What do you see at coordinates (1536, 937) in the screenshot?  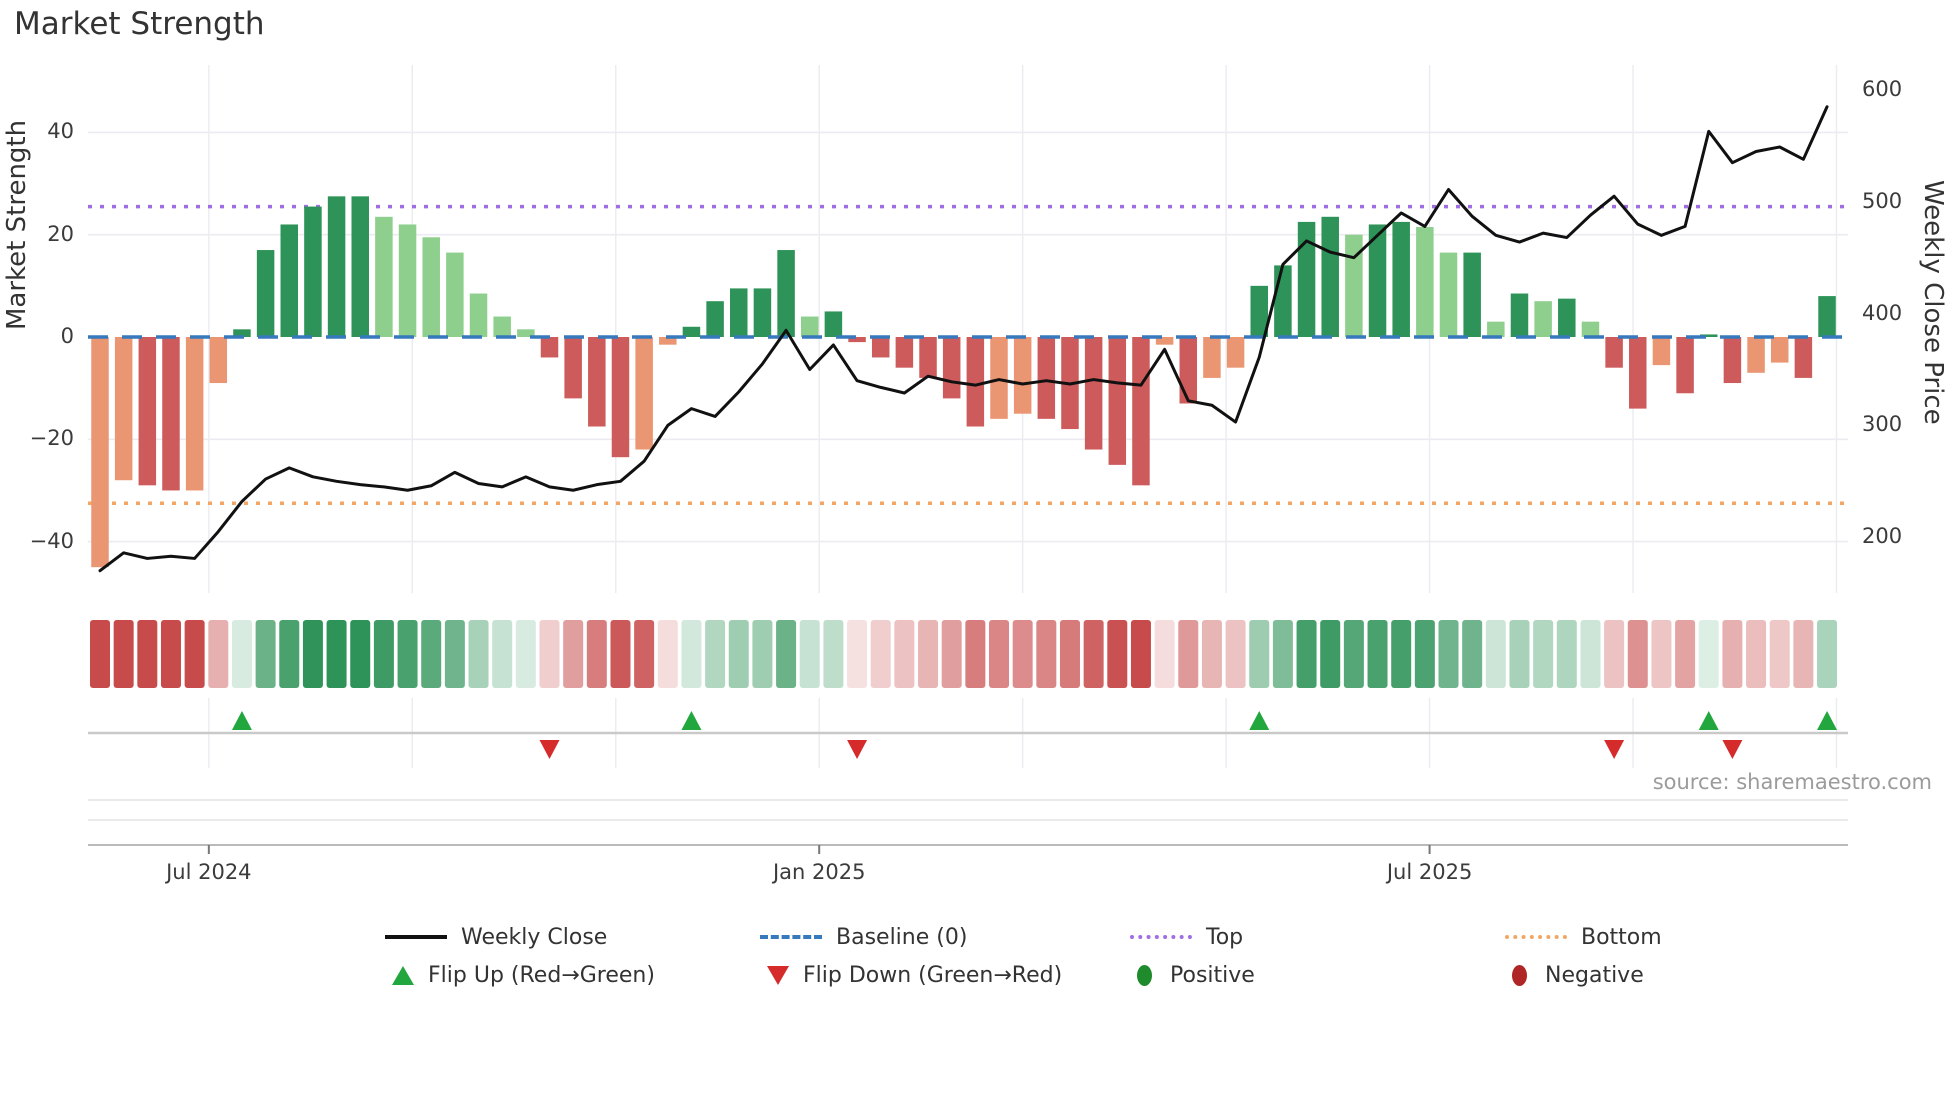 I see `bottom-dotted-swatch-icon` at bounding box center [1536, 937].